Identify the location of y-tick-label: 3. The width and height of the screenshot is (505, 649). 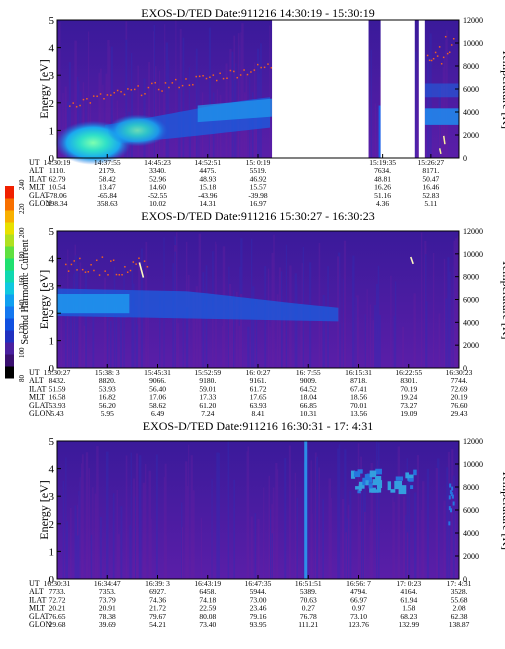
(52, 76).